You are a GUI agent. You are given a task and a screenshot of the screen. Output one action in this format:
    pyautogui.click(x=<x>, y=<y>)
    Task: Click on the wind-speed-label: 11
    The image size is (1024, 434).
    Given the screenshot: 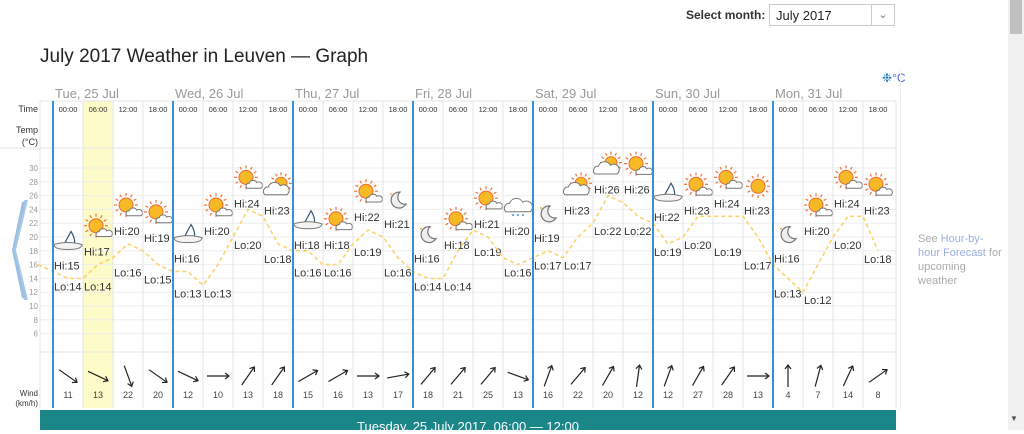 What is the action you would take?
    pyautogui.click(x=67, y=395)
    